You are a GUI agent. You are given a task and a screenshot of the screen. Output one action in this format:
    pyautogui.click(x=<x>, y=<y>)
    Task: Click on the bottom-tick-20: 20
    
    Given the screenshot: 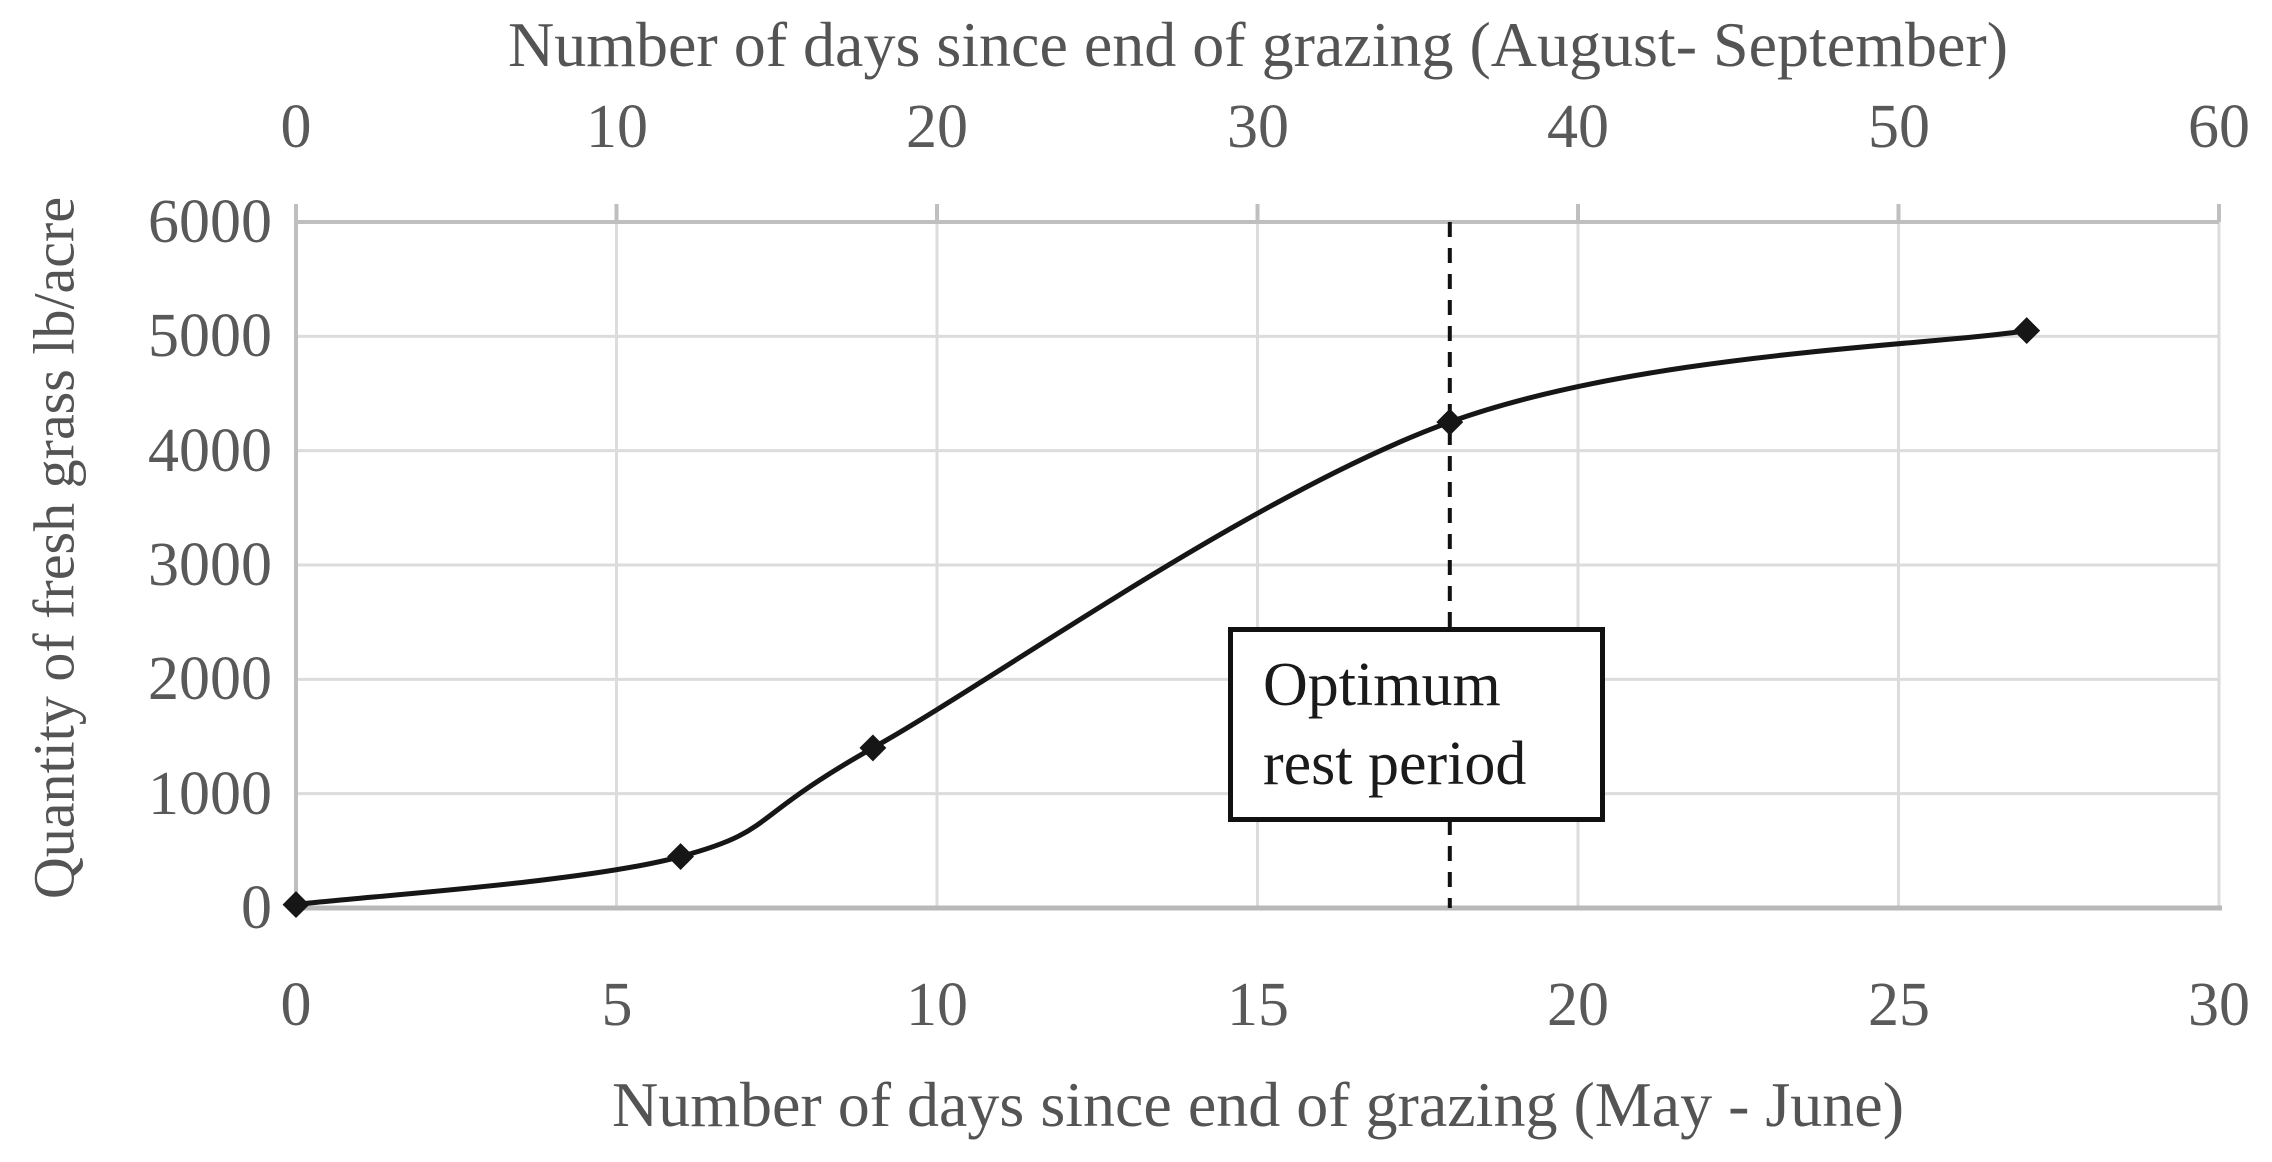 What is the action you would take?
    pyautogui.click(x=1578, y=1005)
    